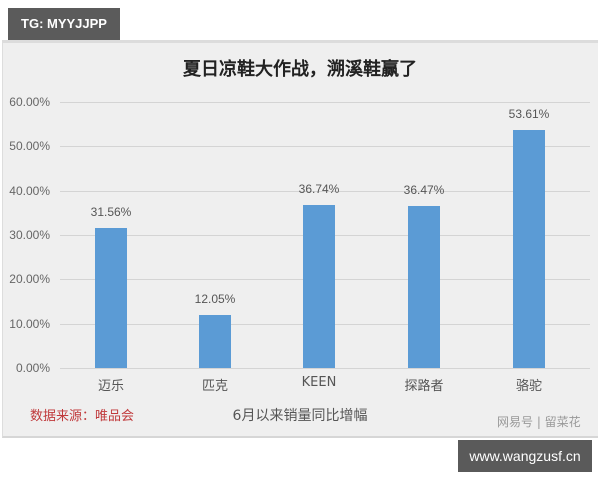 The height and width of the screenshot is (480, 600). Describe the element at coordinates (111, 212) in the screenshot. I see `value-label: 31.56%` at that location.